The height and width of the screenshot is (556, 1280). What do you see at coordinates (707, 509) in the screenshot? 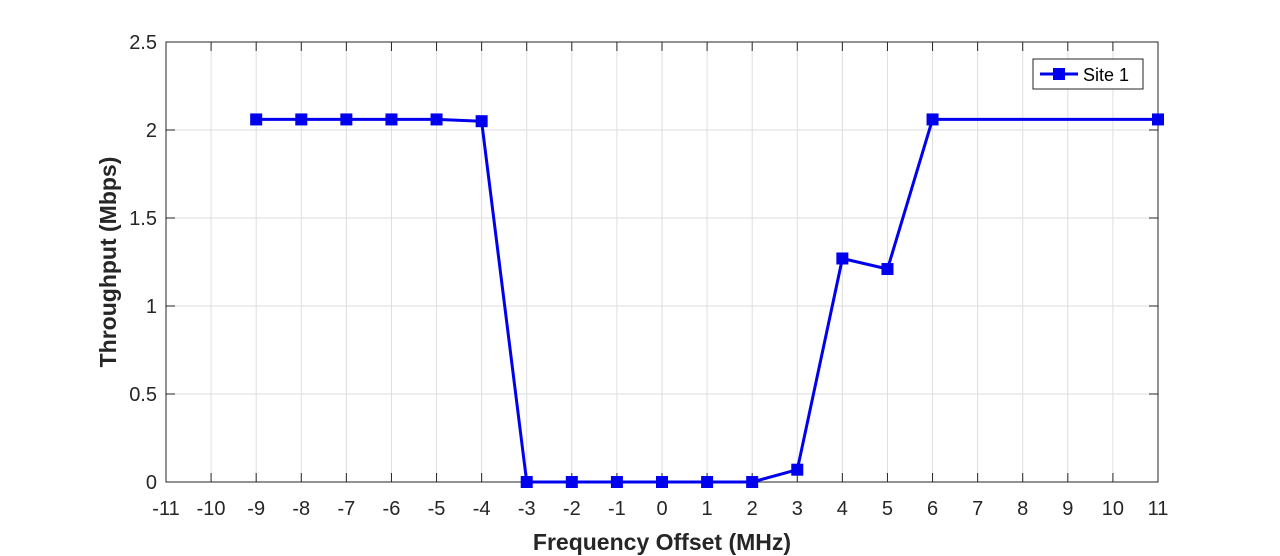
I see `x-tick-label: 1` at bounding box center [707, 509].